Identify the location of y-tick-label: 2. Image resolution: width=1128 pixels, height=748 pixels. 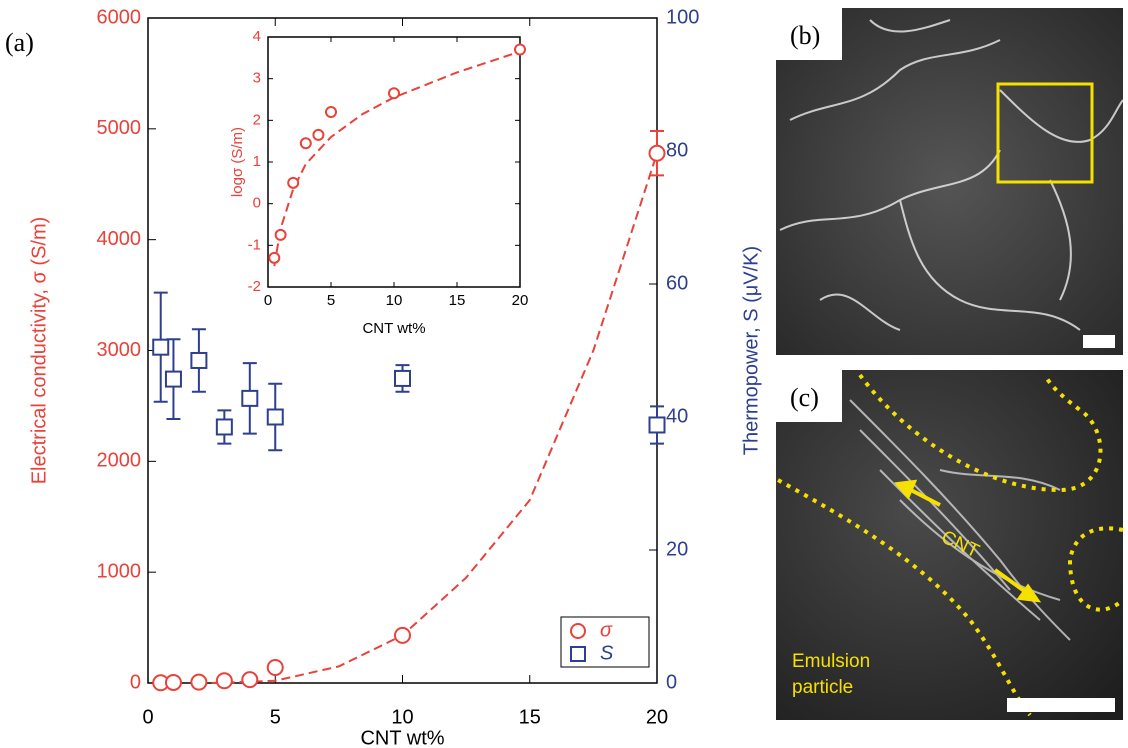
(257, 119).